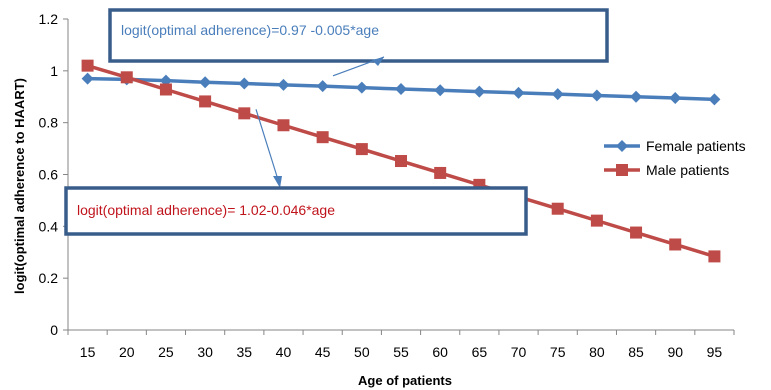  What do you see at coordinates (205, 352) in the screenshot?
I see `x-tick-label: 30` at bounding box center [205, 352].